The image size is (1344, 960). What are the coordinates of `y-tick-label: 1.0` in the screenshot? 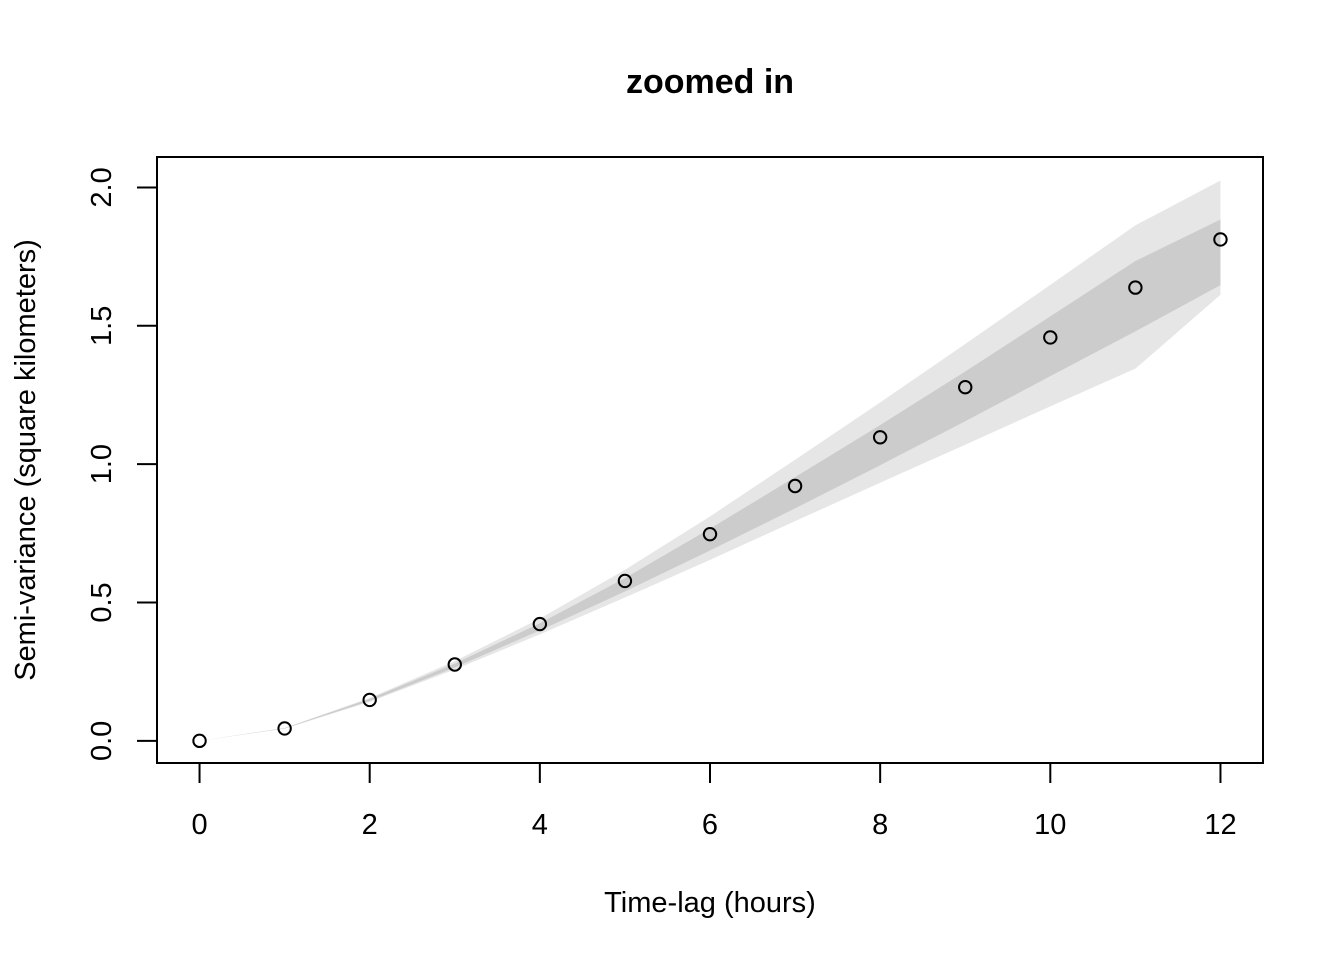 It's located at (102, 464).